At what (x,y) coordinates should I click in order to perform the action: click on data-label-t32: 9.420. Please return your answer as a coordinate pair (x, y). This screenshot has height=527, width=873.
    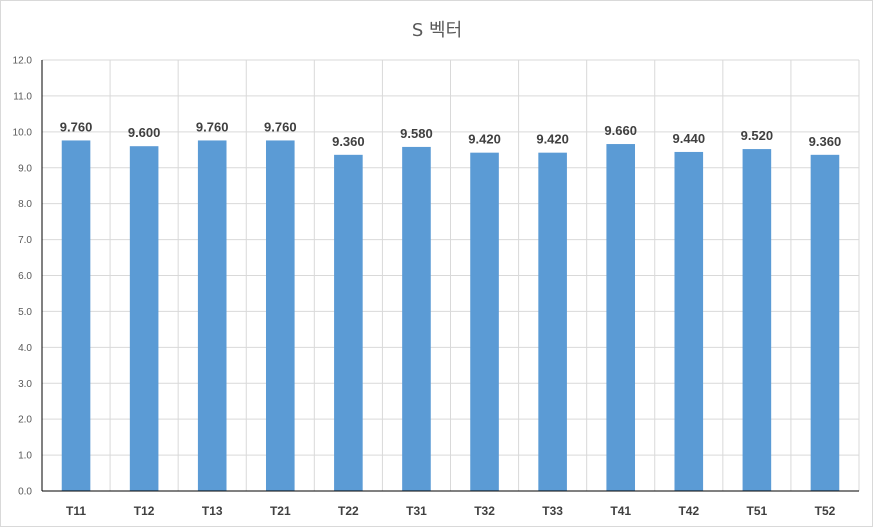
    Looking at the image, I should click on (484, 139).